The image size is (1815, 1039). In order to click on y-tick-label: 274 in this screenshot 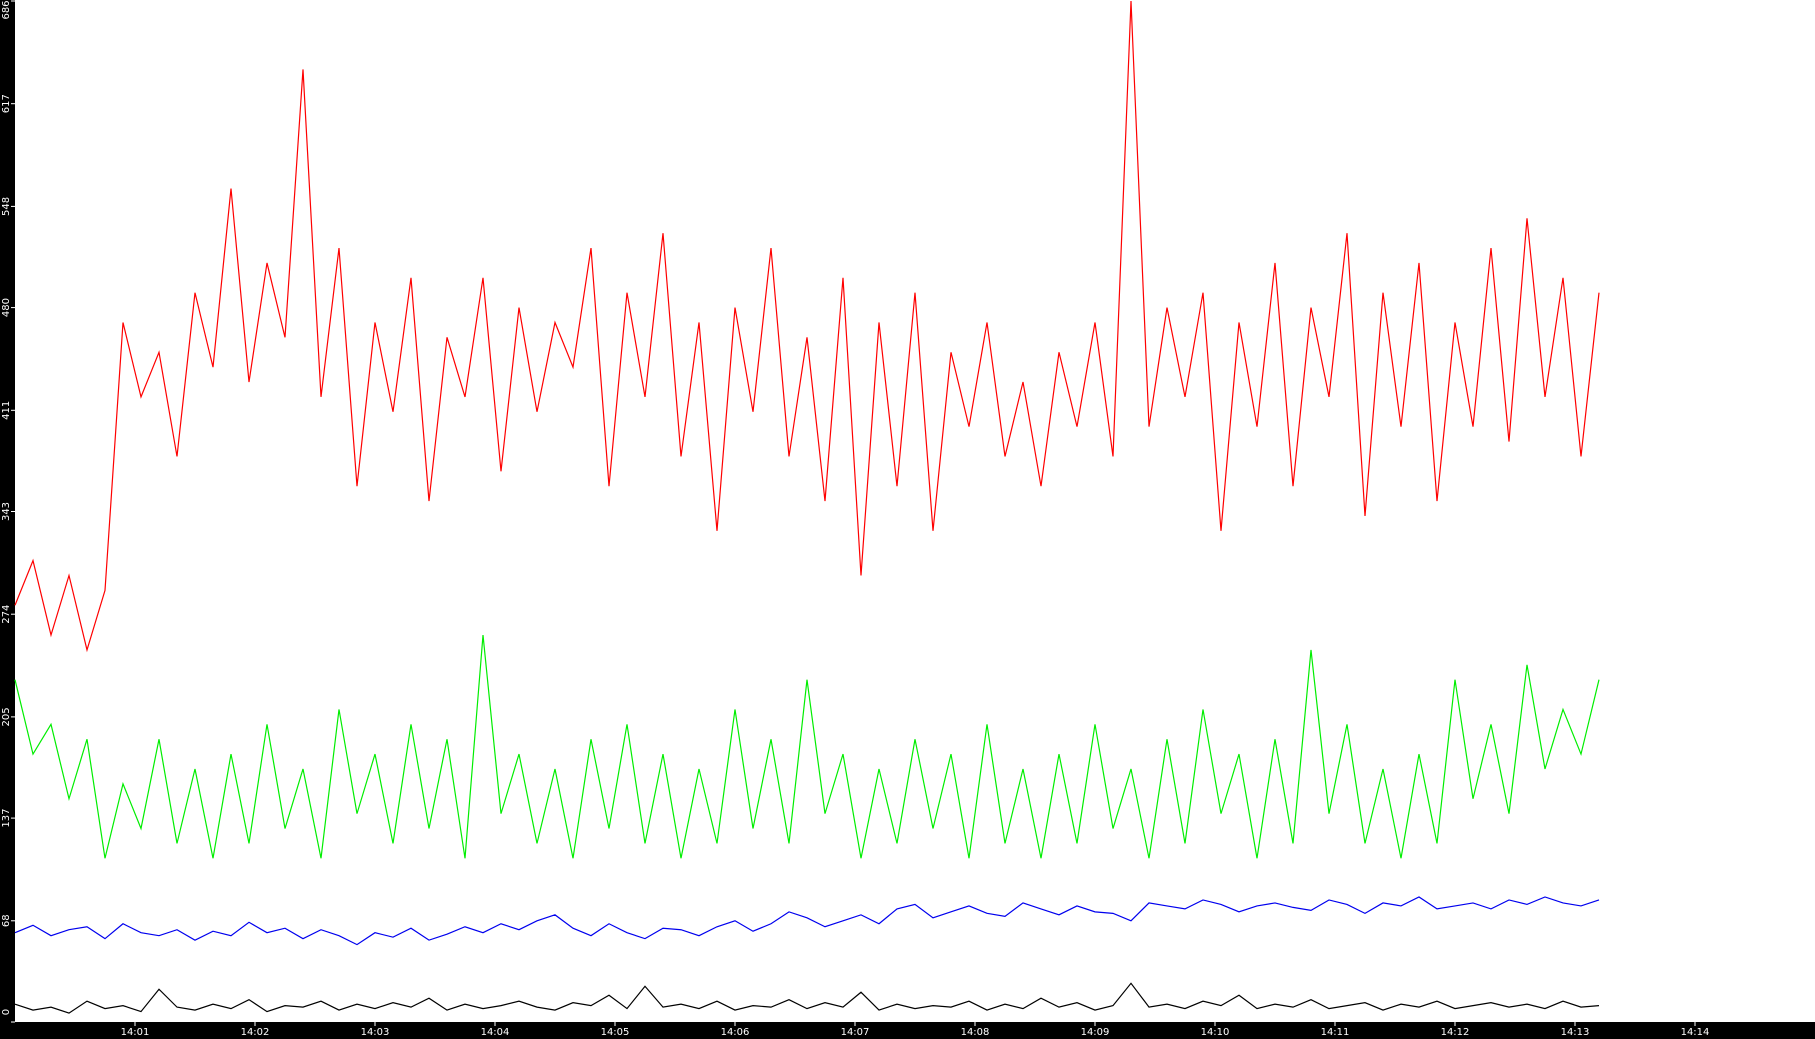, I will do `click(6, 614)`.